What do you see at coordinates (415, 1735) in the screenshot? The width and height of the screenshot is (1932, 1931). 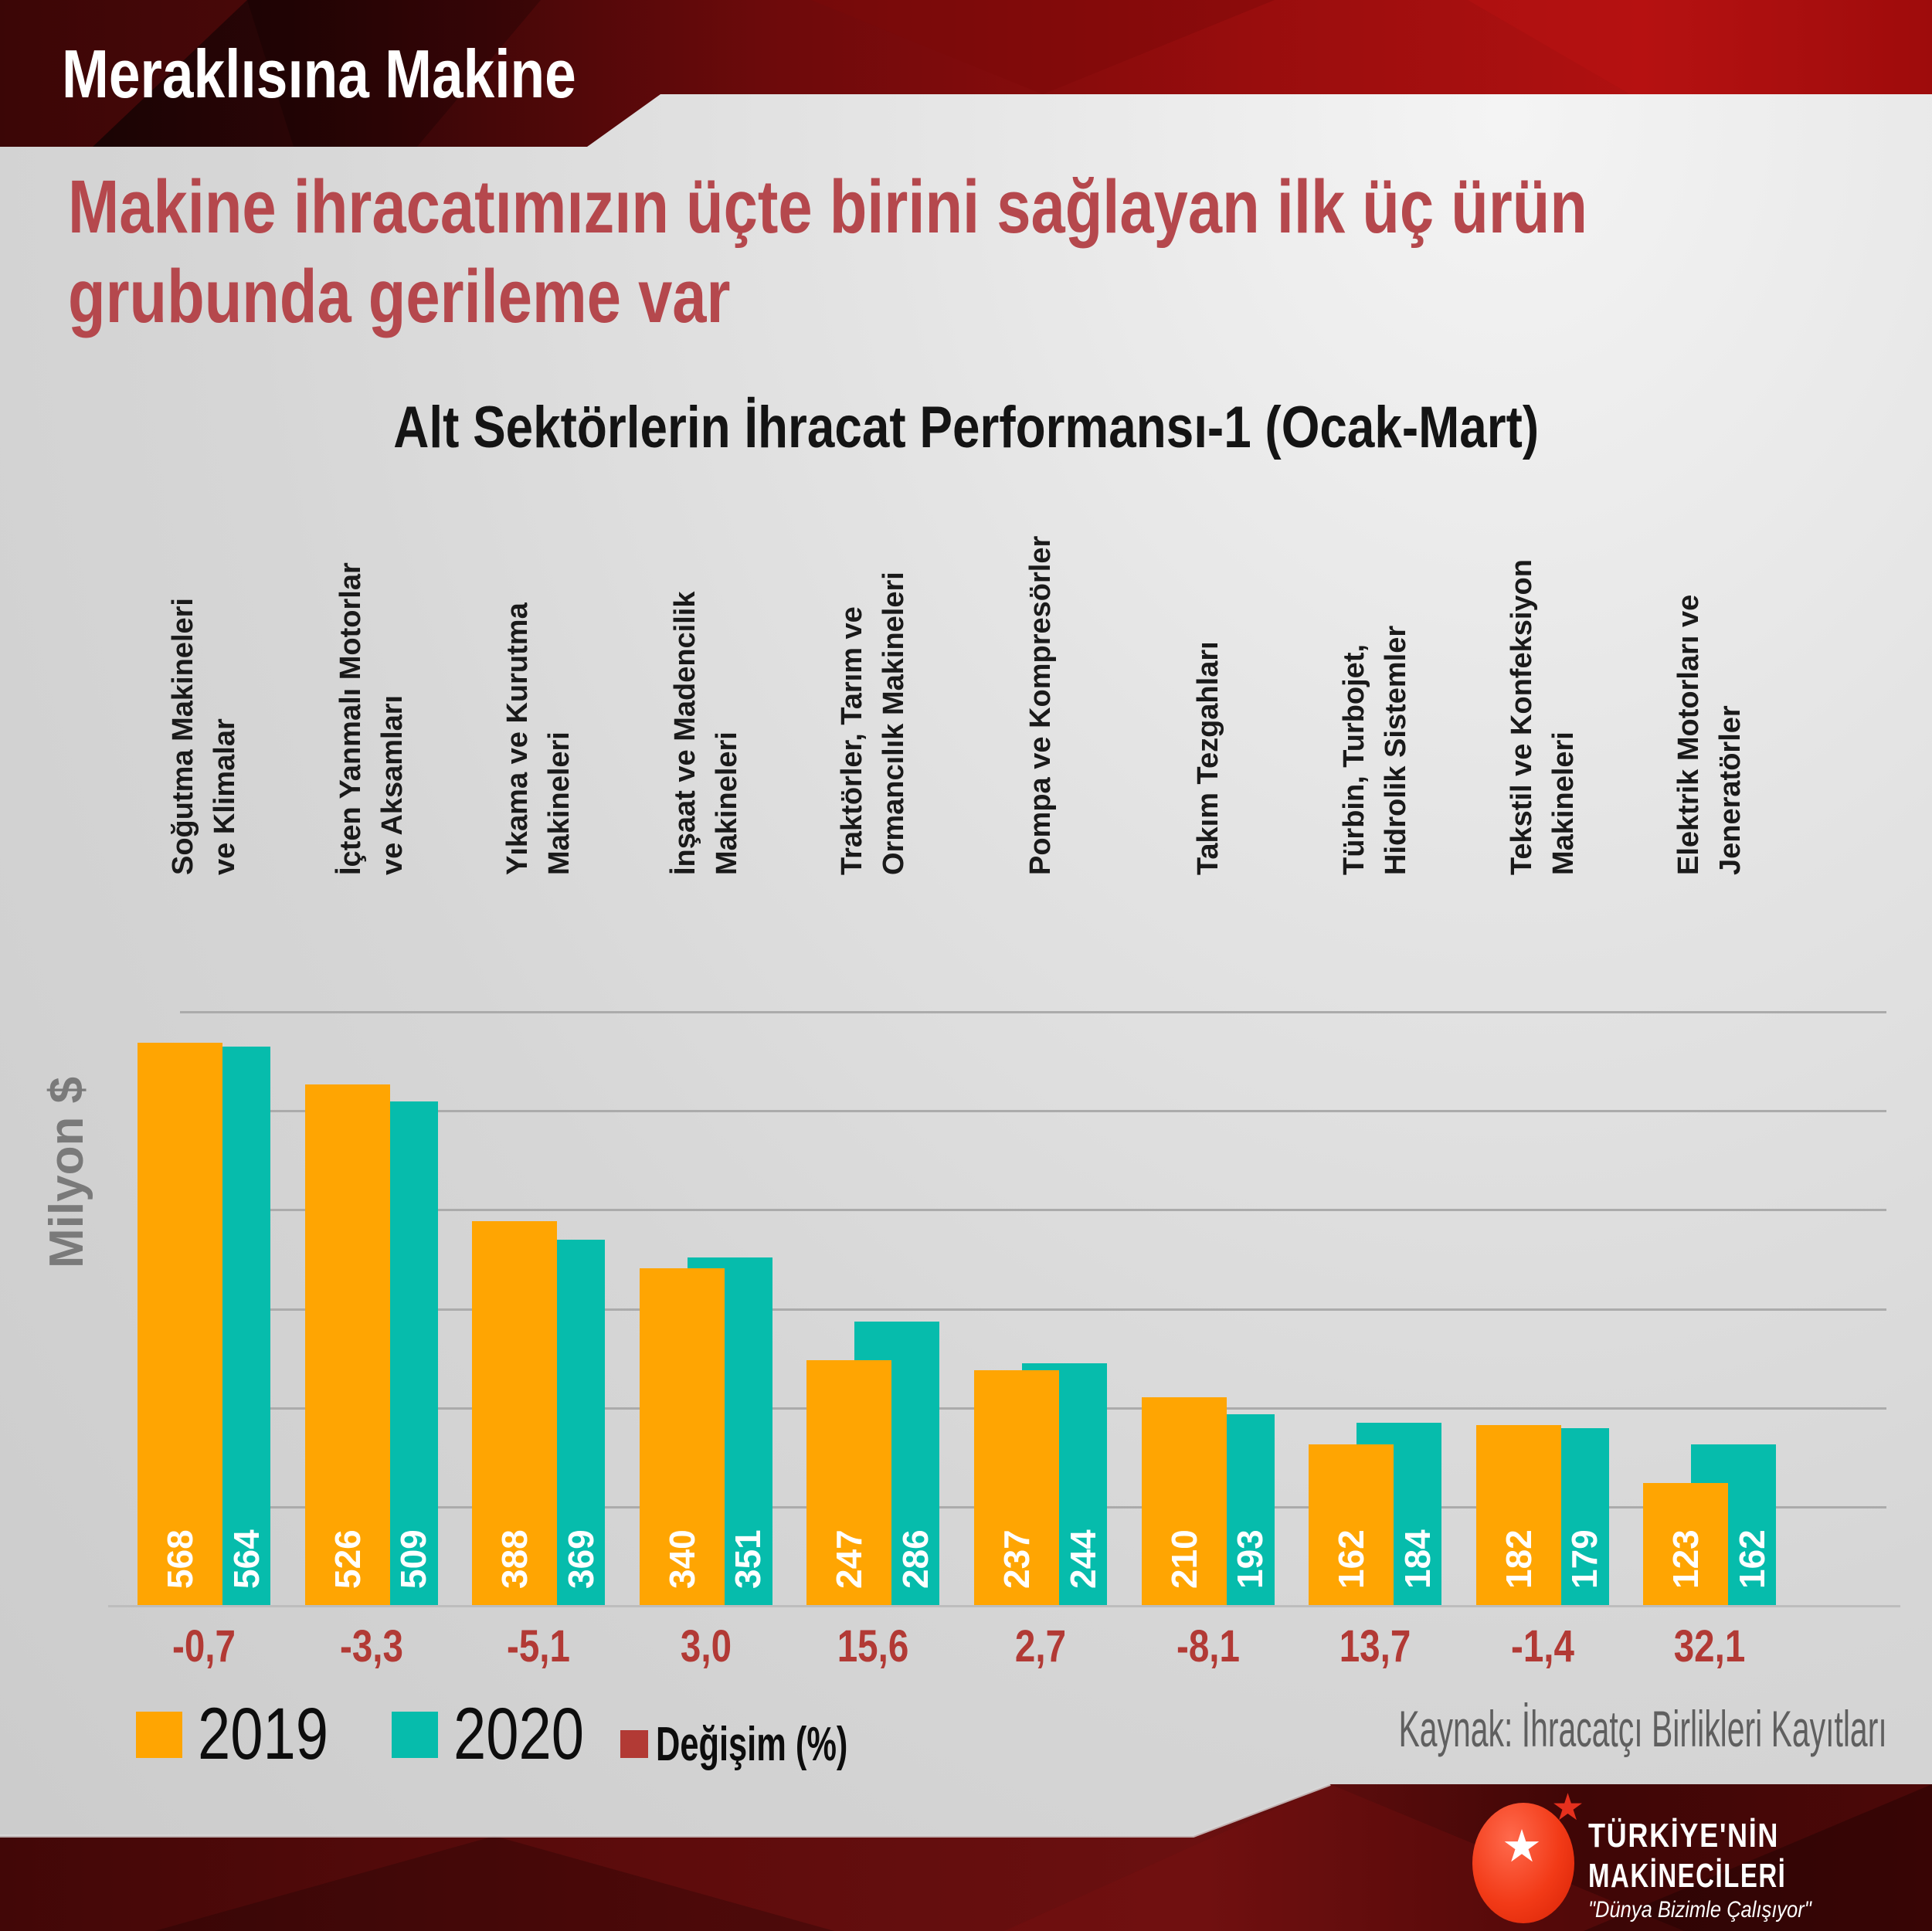 I see `legend-swatch-2020` at bounding box center [415, 1735].